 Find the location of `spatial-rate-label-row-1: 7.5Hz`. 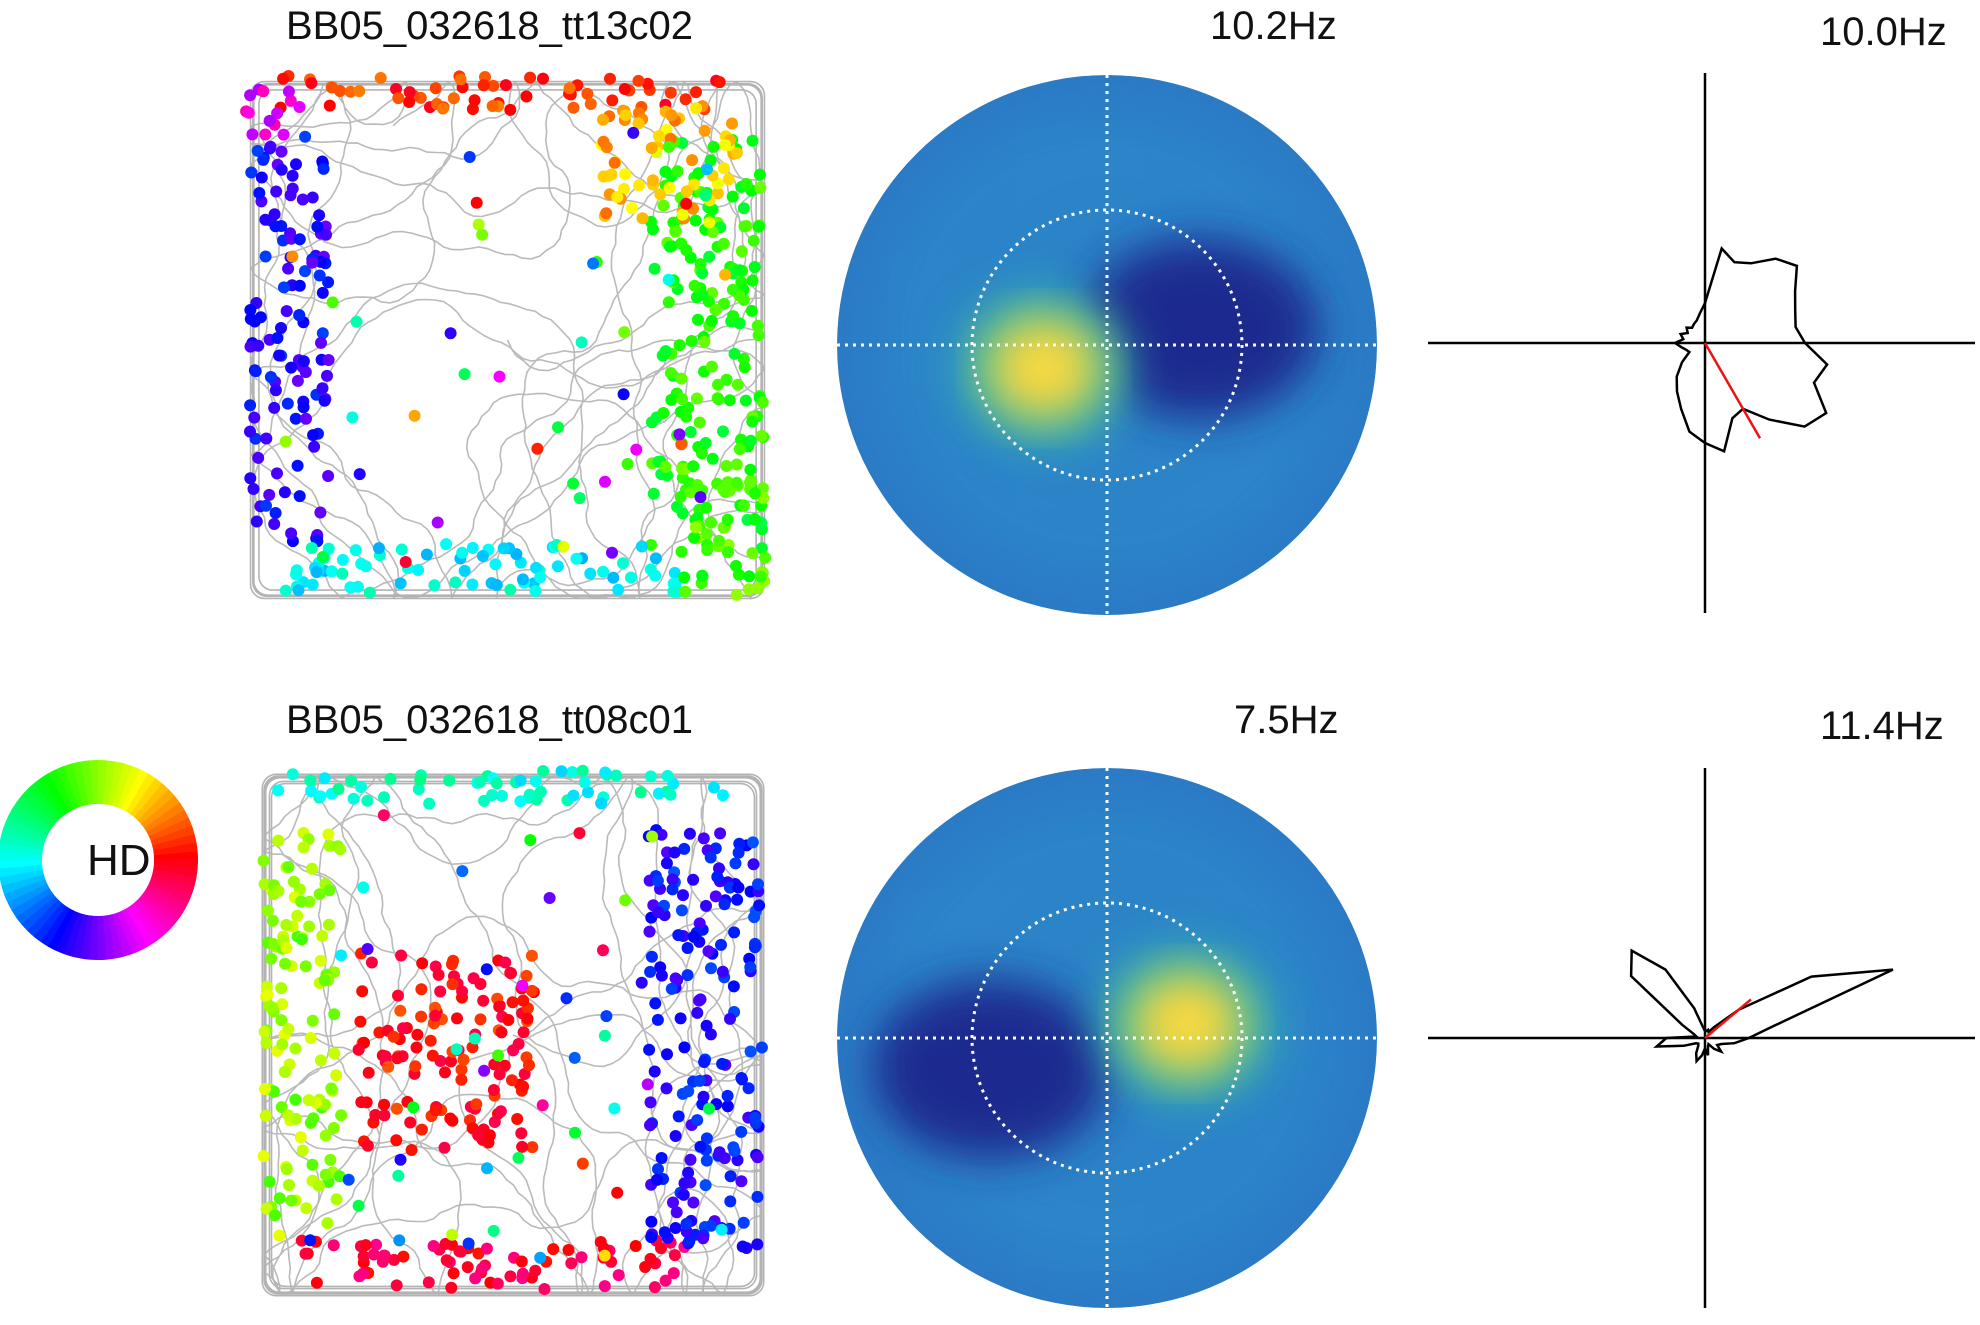

spatial-rate-label-row-1: 7.5Hz is located at coordinates (1286, 720).